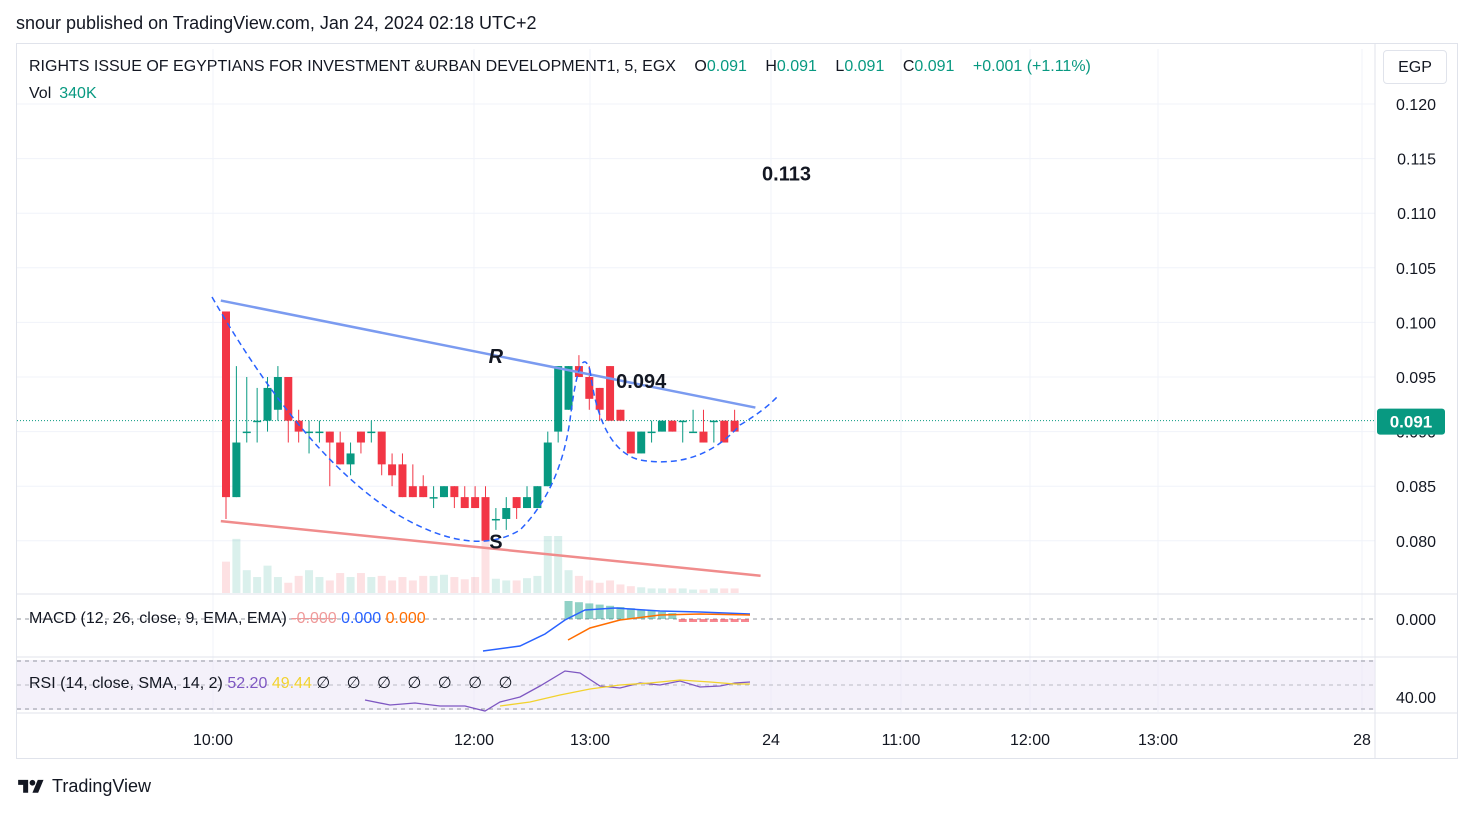 The image size is (1474, 815). I want to click on rsi-tick-label: 40.00, so click(1416, 698).